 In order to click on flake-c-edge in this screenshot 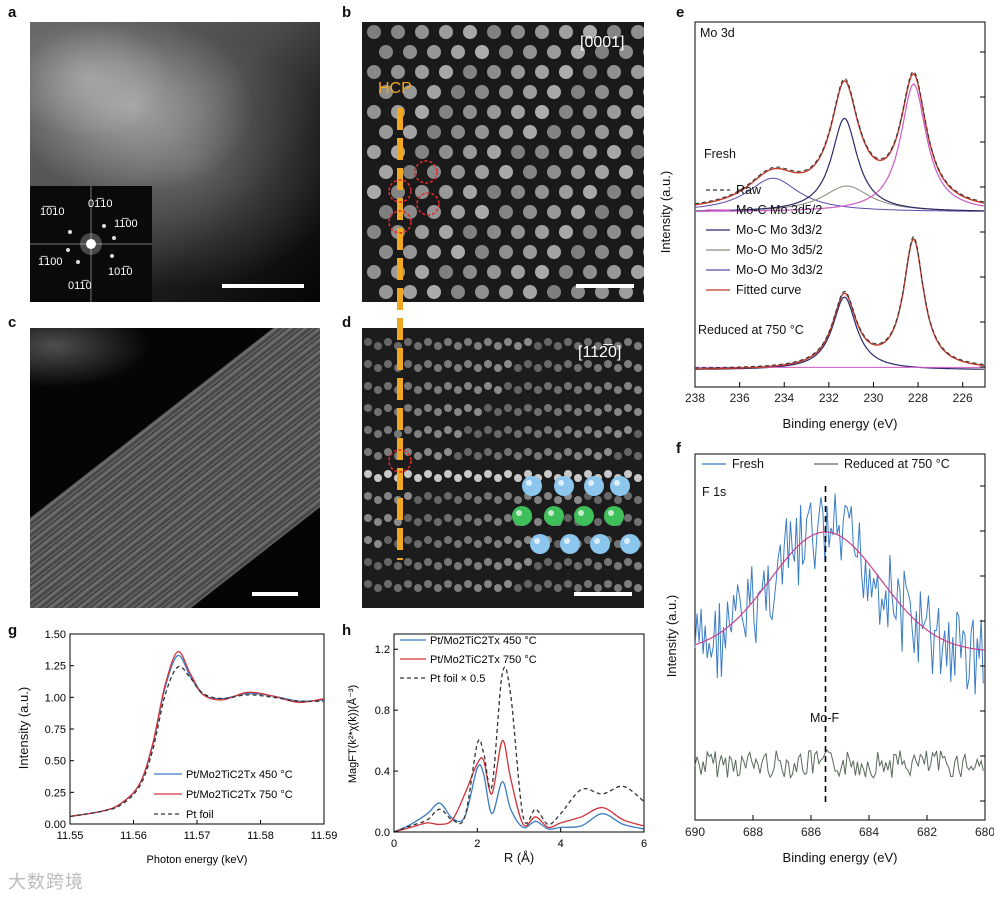, I will do `click(90, 358)`.